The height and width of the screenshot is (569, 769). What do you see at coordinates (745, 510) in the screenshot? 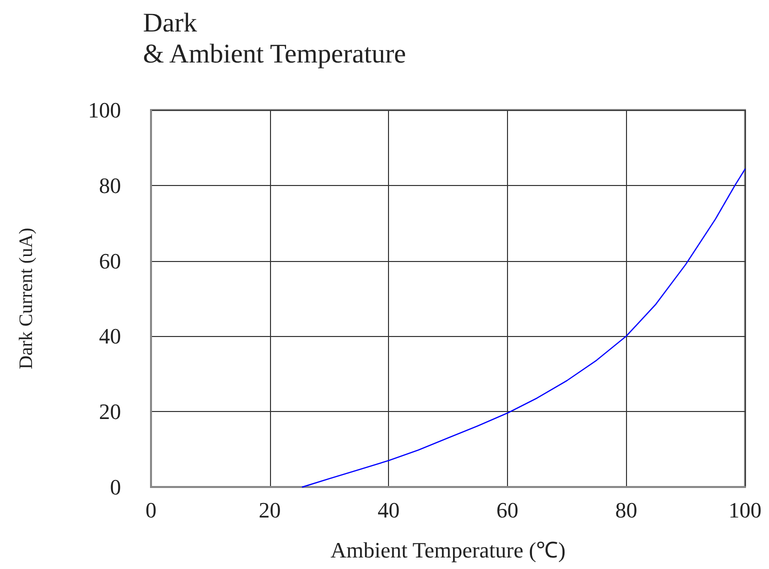
I see `x-tick-label: 100` at bounding box center [745, 510].